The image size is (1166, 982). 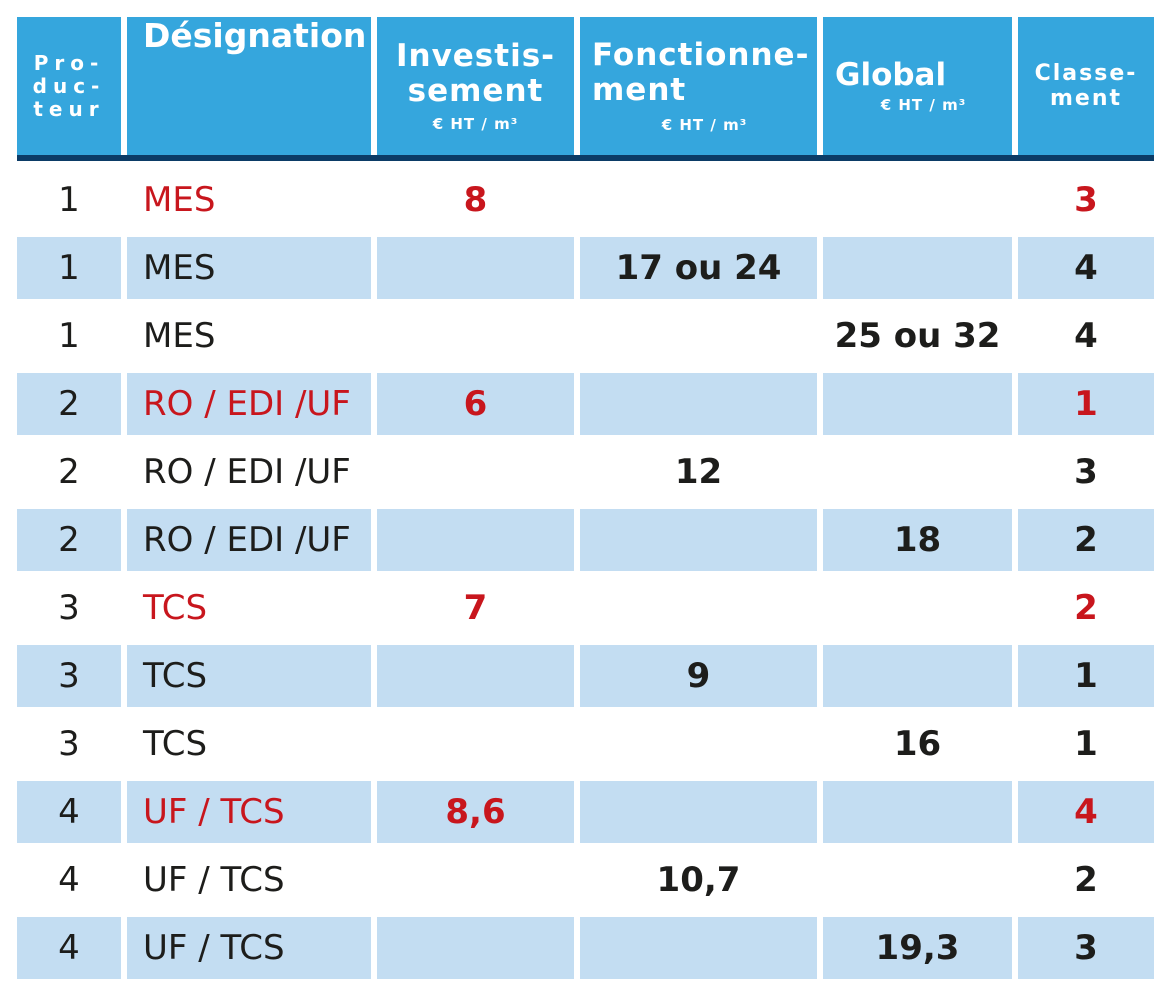 I want to click on table-row: 3 TCS 9 1, so click(x=585, y=676).